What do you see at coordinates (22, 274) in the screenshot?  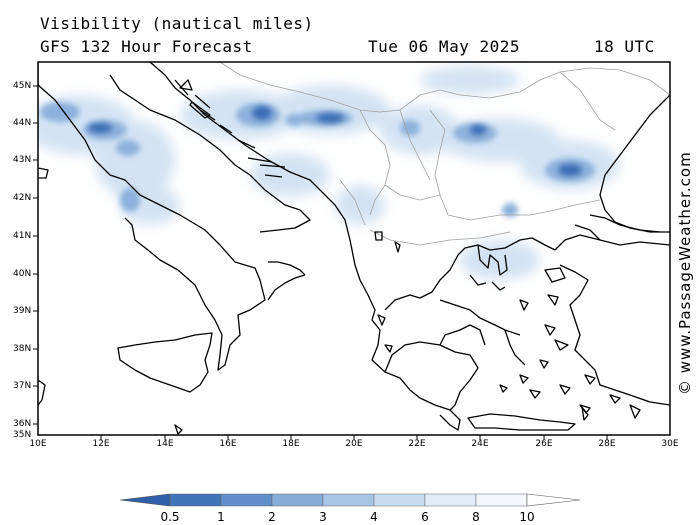 I see `lat-label: 40N` at bounding box center [22, 274].